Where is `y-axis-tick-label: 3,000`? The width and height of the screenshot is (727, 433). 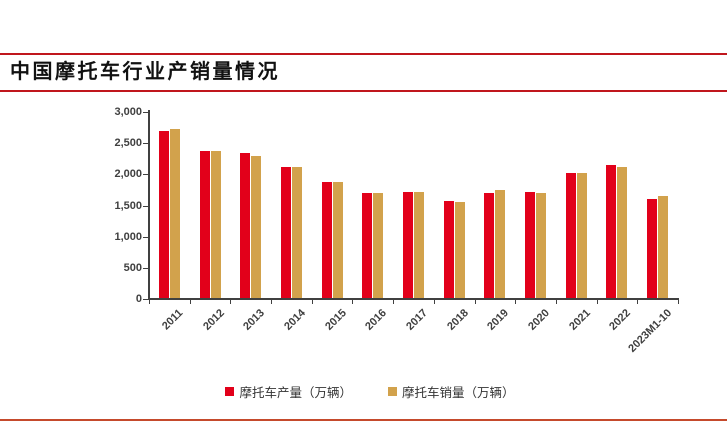 y-axis-tick-label: 3,000 is located at coordinates (128, 112).